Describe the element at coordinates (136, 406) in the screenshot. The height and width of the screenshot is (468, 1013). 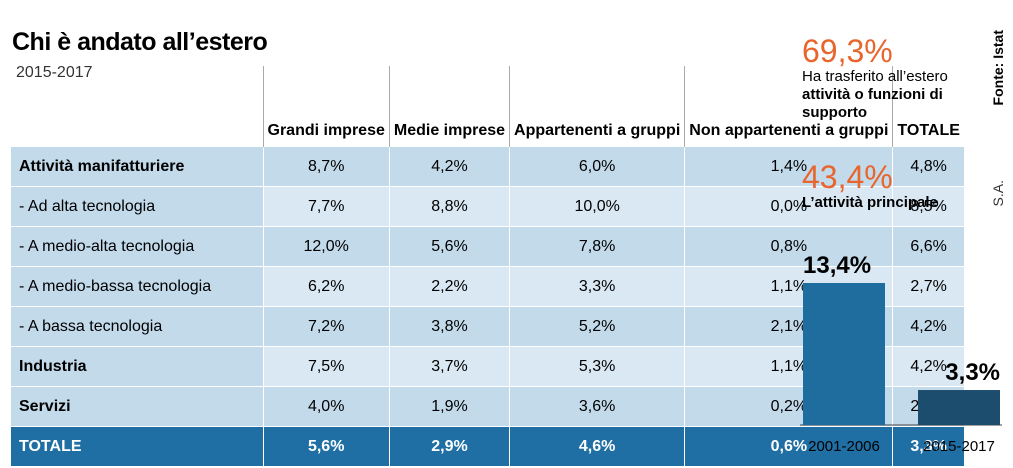
I see `table-cell: Servizi` at that location.